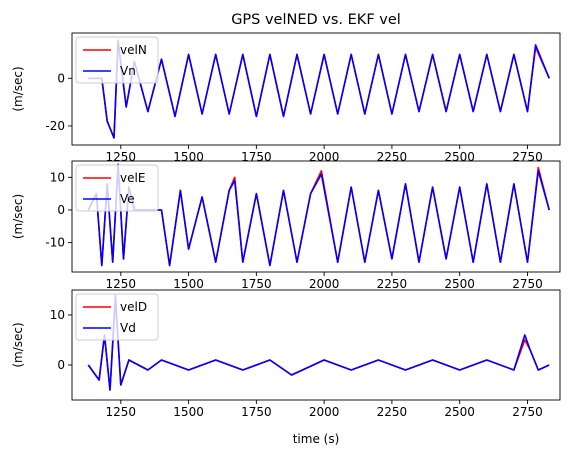 Image resolution: width=574 pixels, height=455 pixels. What do you see at coordinates (316, 20) in the screenshot?
I see `chart-title: GPS velNED vs. EKF vel` at bounding box center [316, 20].